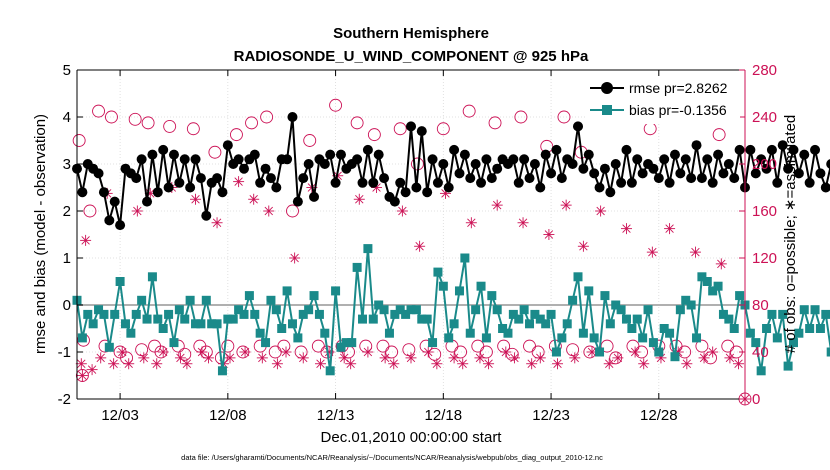 Image resolution: width=830 pixels, height=470 pixels. I want to click on y-tick-label: -1, so click(64, 352).